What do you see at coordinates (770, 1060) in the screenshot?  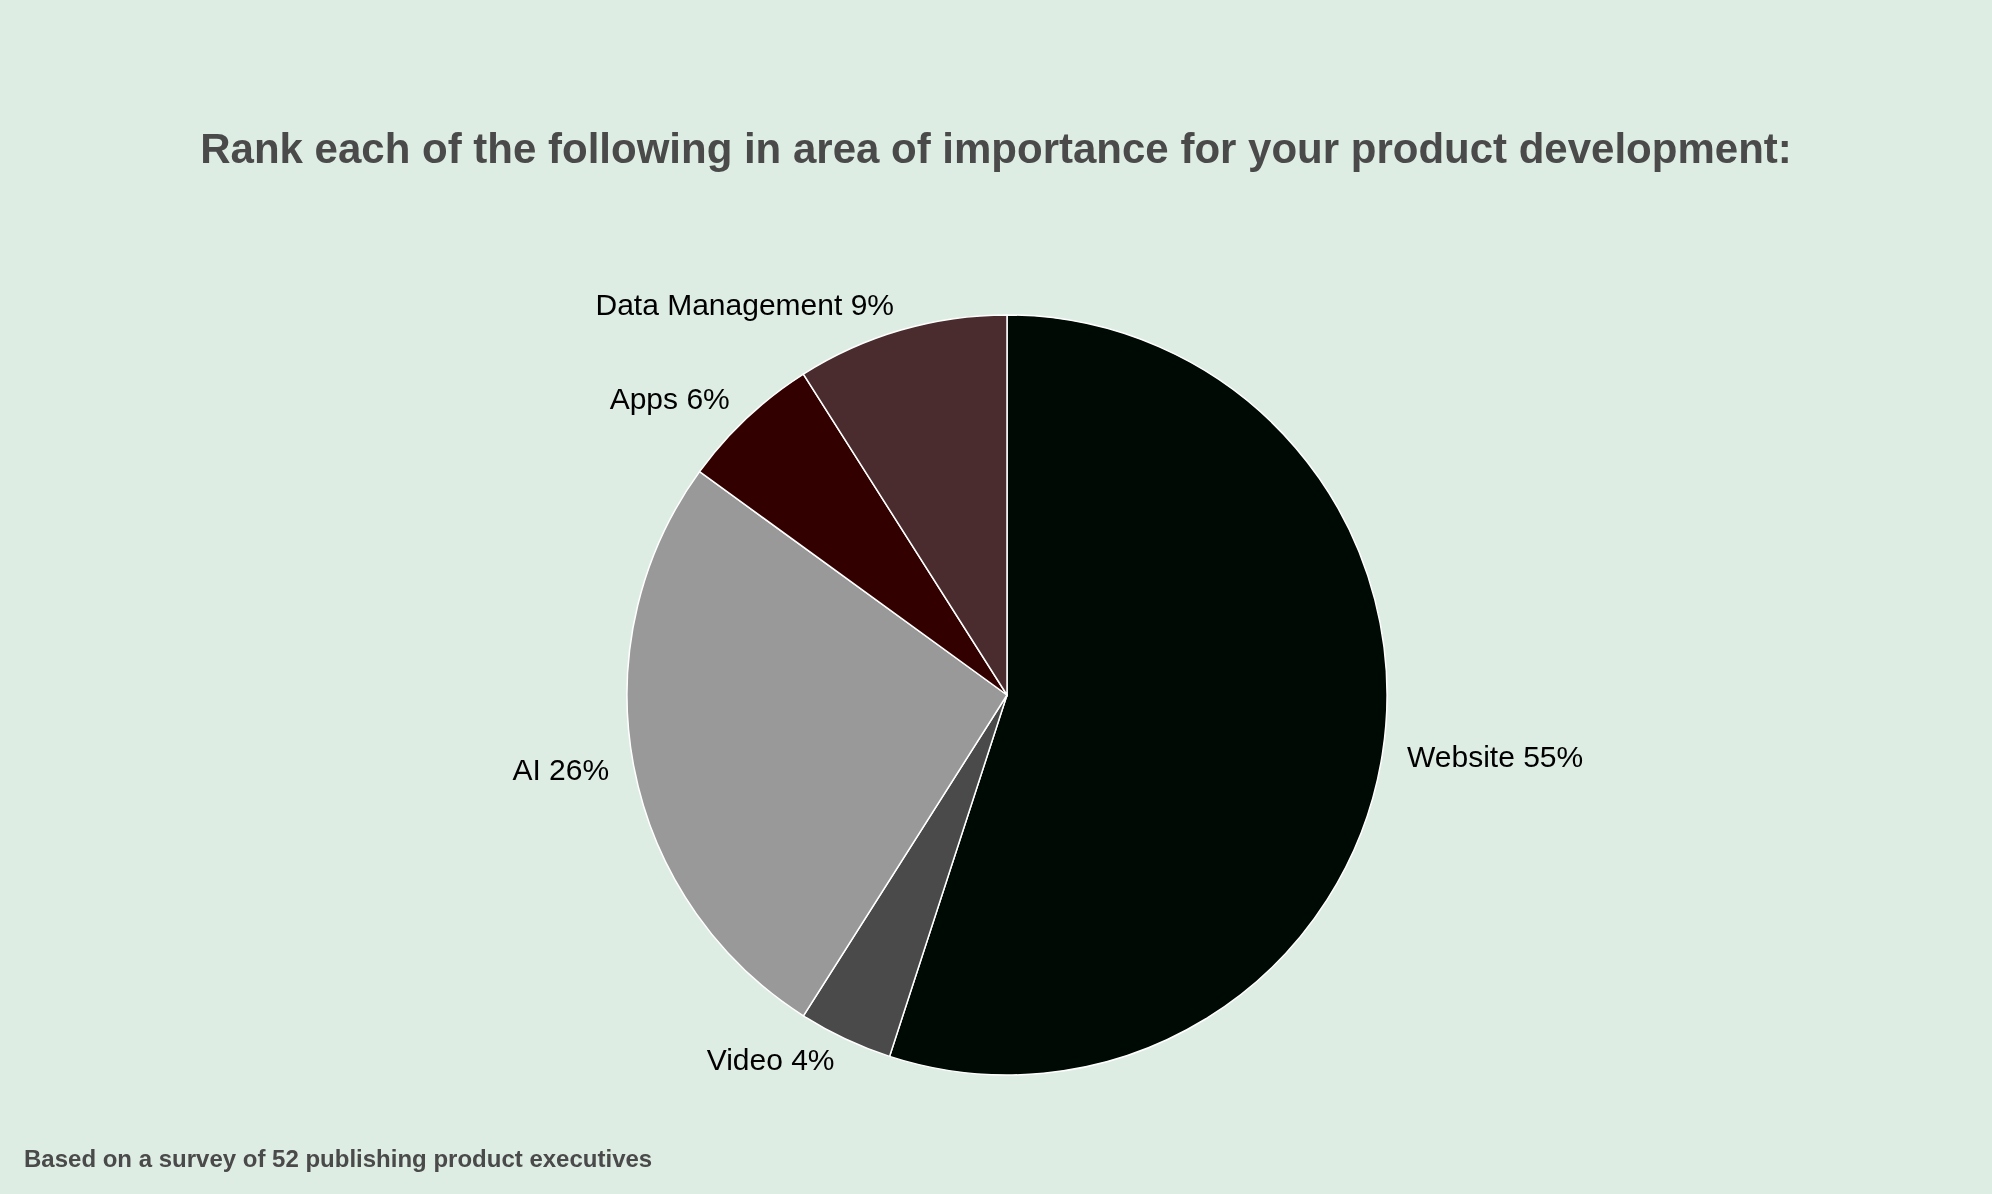 I see `slice-label: Video 4%` at bounding box center [770, 1060].